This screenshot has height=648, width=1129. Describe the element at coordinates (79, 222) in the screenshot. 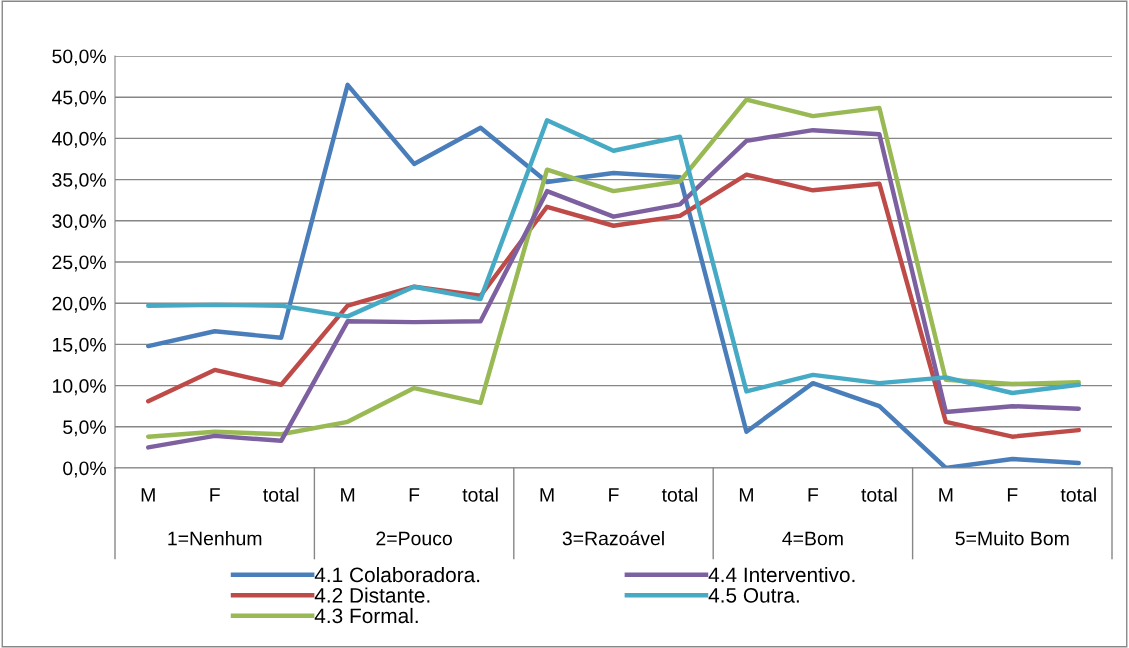

I see `y-tick-label: 30,0%` at that location.